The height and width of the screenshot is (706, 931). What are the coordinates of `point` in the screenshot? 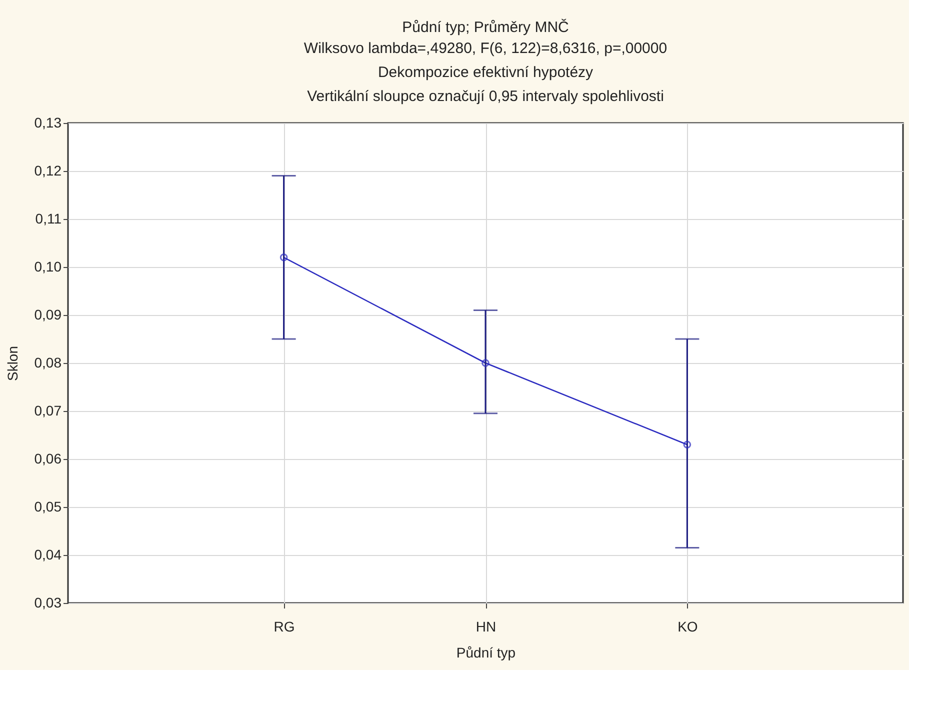 It's located at (486, 363).